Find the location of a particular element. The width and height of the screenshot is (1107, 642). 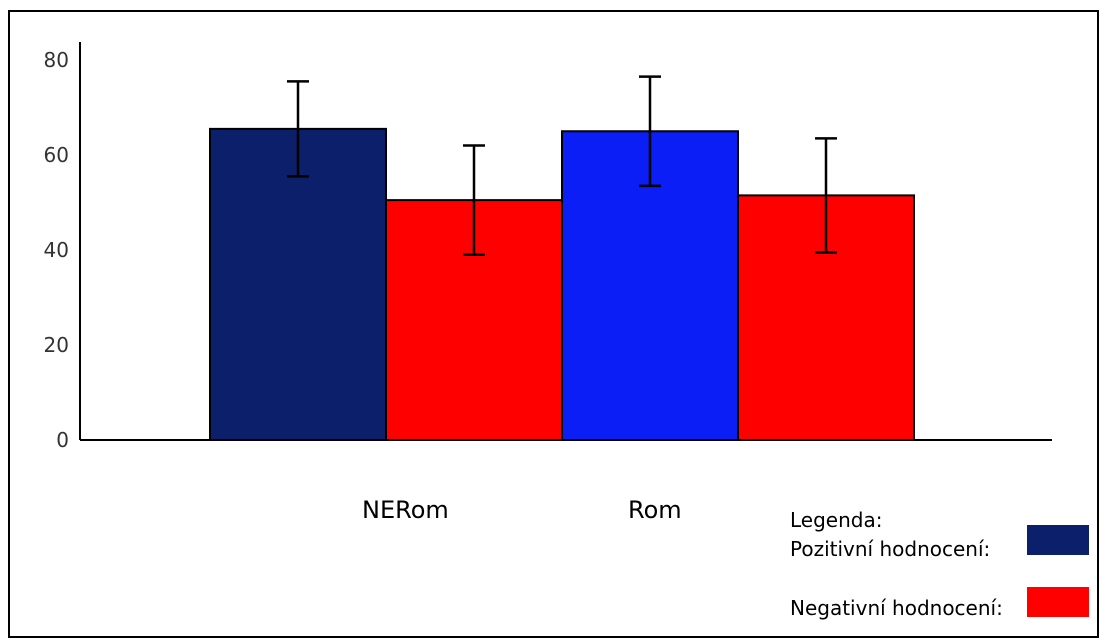

y-tick-label-80: 80 is located at coordinates (56, 60).